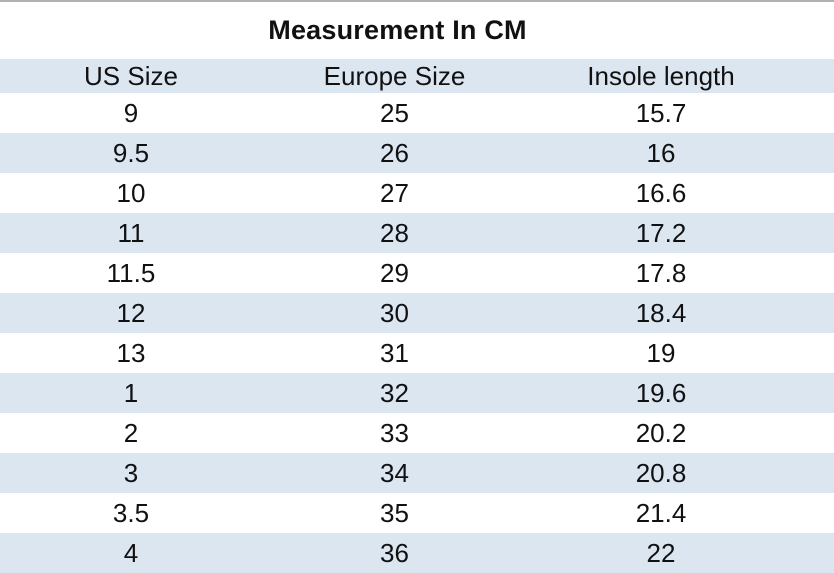 This screenshot has width=834, height=573. I want to click on cell-us-size: 3.5, so click(131, 512).